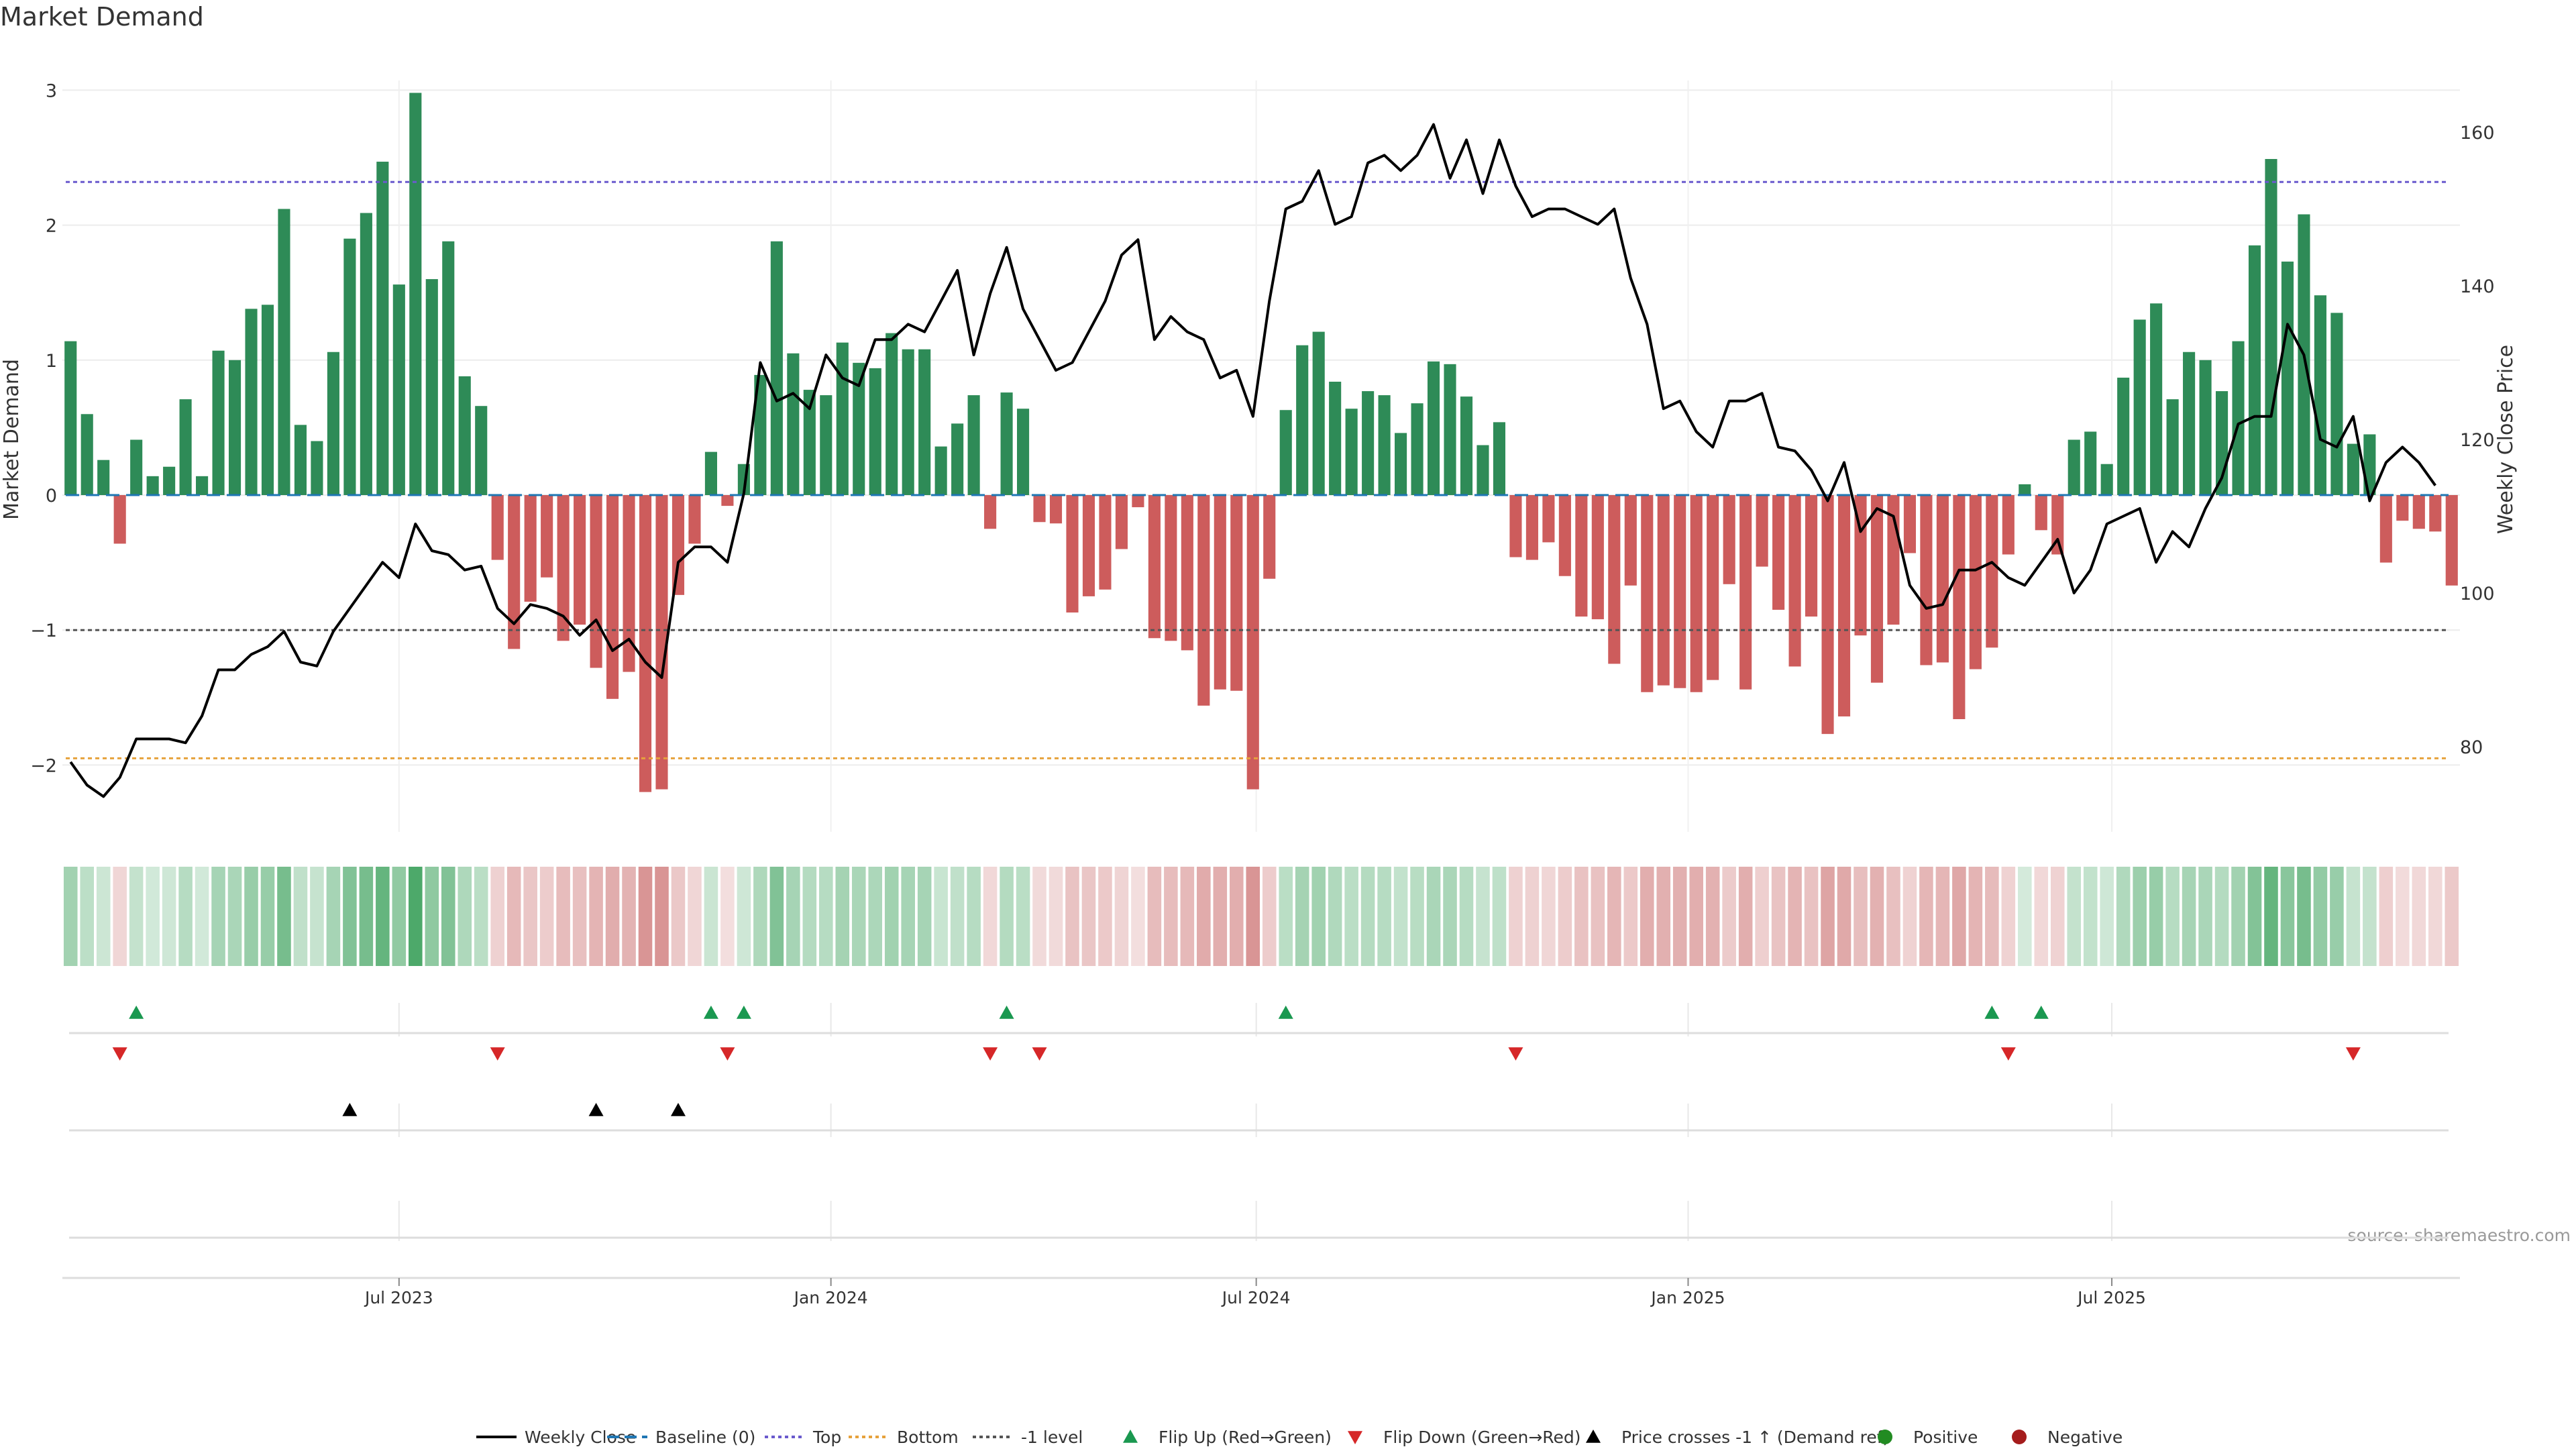 The image size is (2576, 1449). What do you see at coordinates (1482, 1437) in the screenshot?
I see `legend-label: Flip Down (Green→Red)` at bounding box center [1482, 1437].